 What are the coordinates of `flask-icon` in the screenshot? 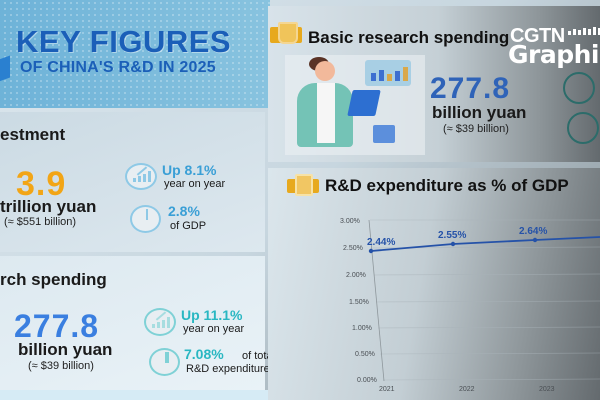 It's located at (288, 33).